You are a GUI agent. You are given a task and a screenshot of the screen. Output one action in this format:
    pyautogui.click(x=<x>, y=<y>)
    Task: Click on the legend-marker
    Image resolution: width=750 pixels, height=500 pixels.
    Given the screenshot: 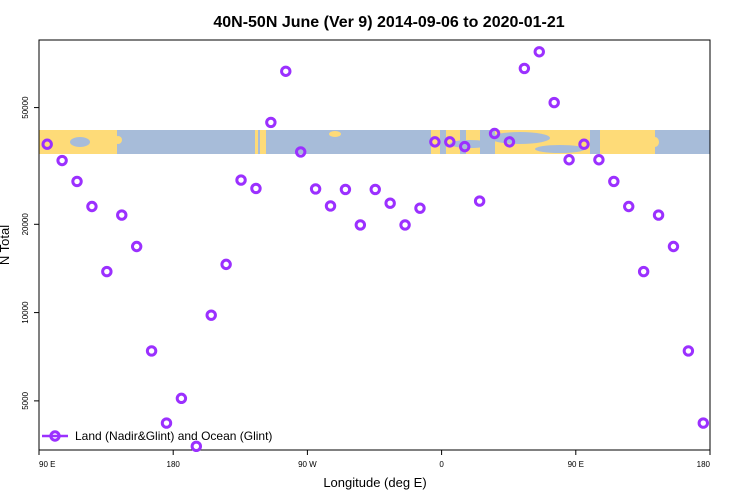 What is the action you would take?
    pyautogui.click(x=55, y=436)
    